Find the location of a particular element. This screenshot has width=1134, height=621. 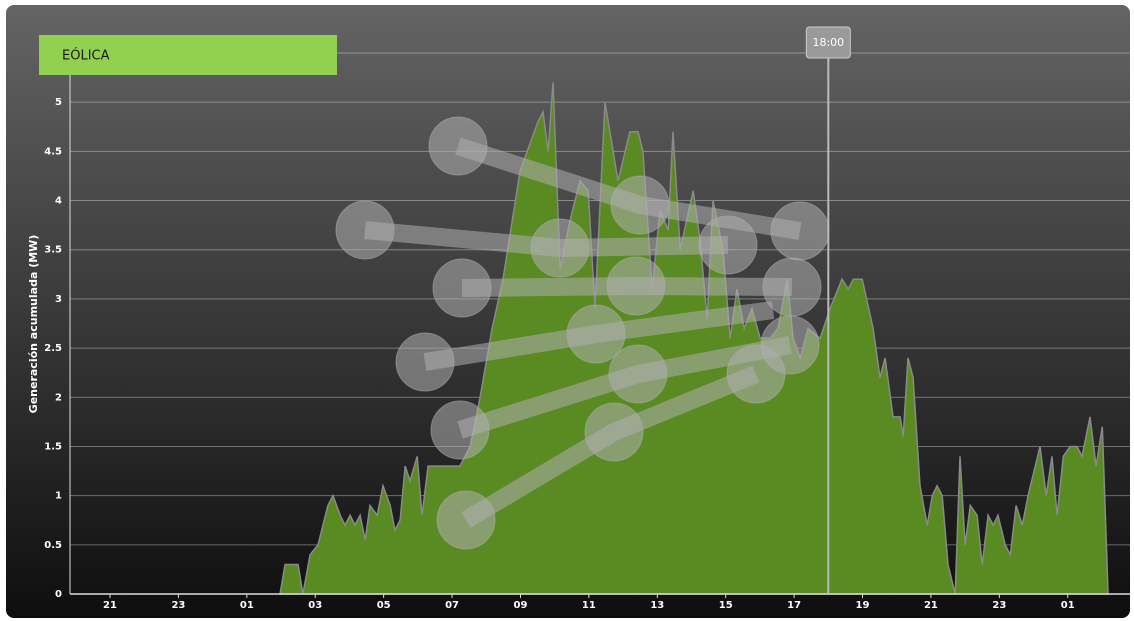

x-tick-label: 15 is located at coordinates (726, 605).